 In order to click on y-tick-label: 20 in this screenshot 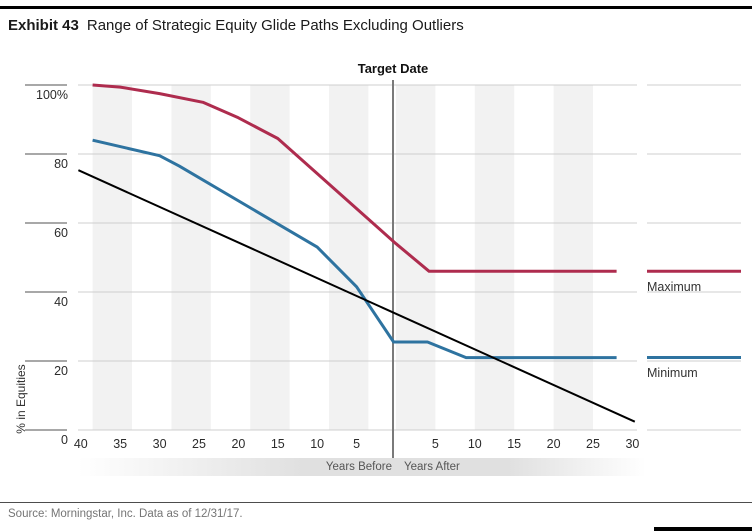, I will do `click(61, 371)`.